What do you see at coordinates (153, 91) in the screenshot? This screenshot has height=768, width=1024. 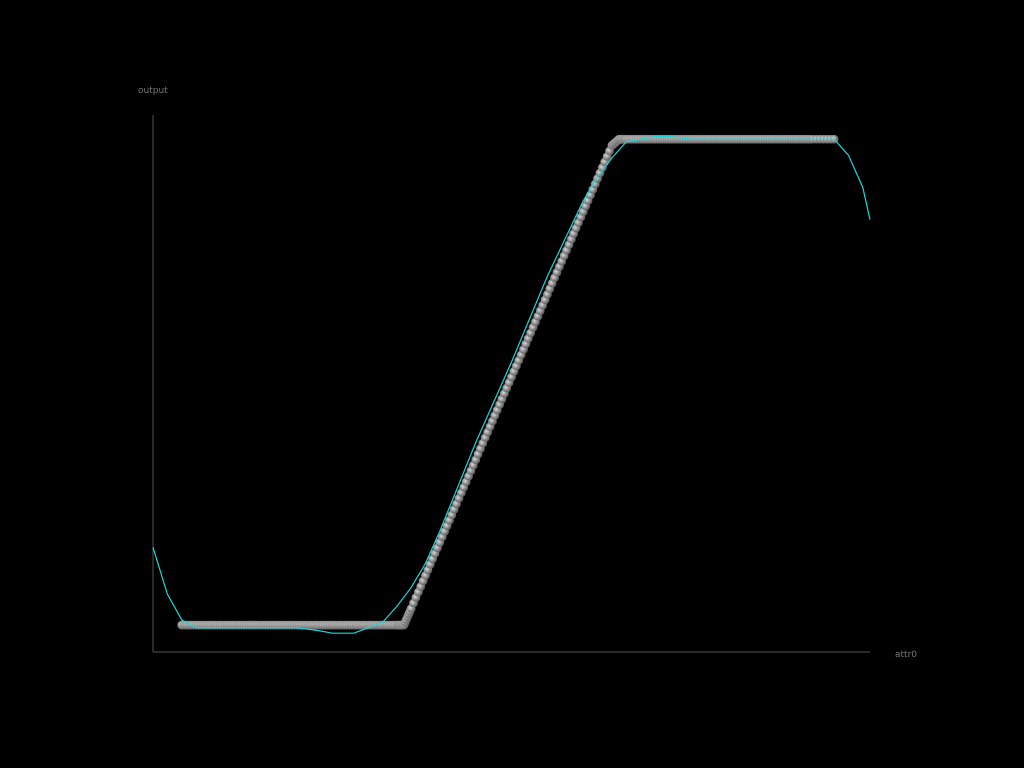 I see `y-axis-label: output` at bounding box center [153, 91].